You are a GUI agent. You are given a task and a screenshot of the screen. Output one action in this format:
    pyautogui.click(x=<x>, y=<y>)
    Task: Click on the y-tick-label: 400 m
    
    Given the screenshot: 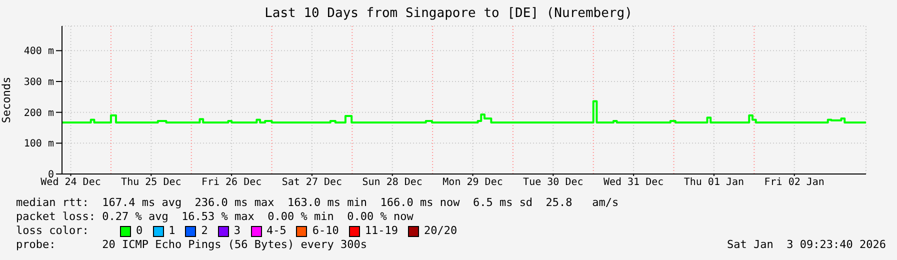 What is the action you would take?
    pyautogui.click(x=39, y=52)
    